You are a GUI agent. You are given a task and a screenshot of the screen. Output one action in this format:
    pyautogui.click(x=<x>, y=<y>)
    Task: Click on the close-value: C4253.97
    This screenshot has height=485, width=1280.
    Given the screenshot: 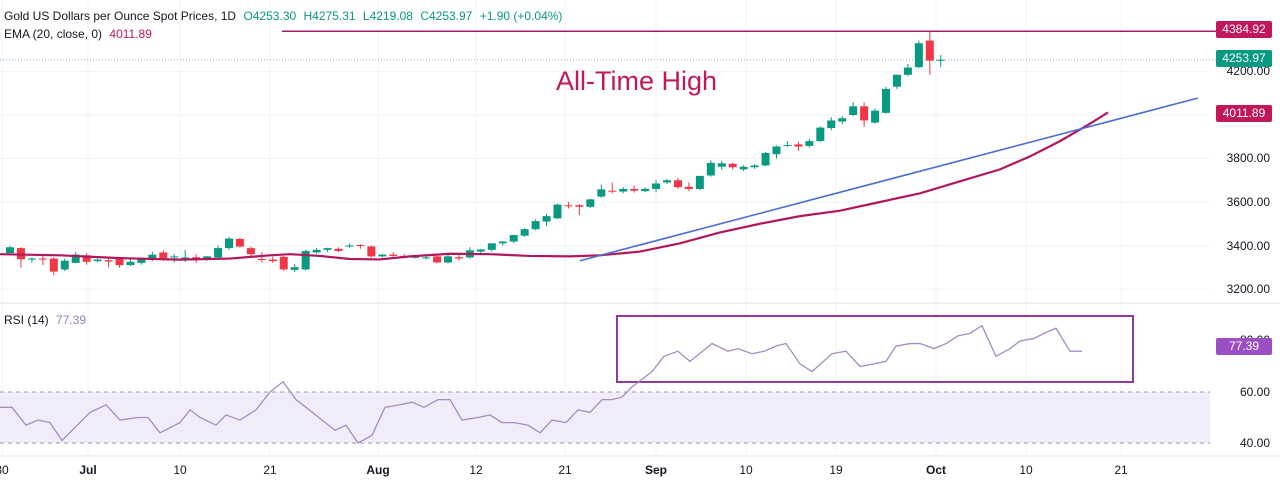 What is the action you would take?
    pyautogui.click(x=446, y=16)
    